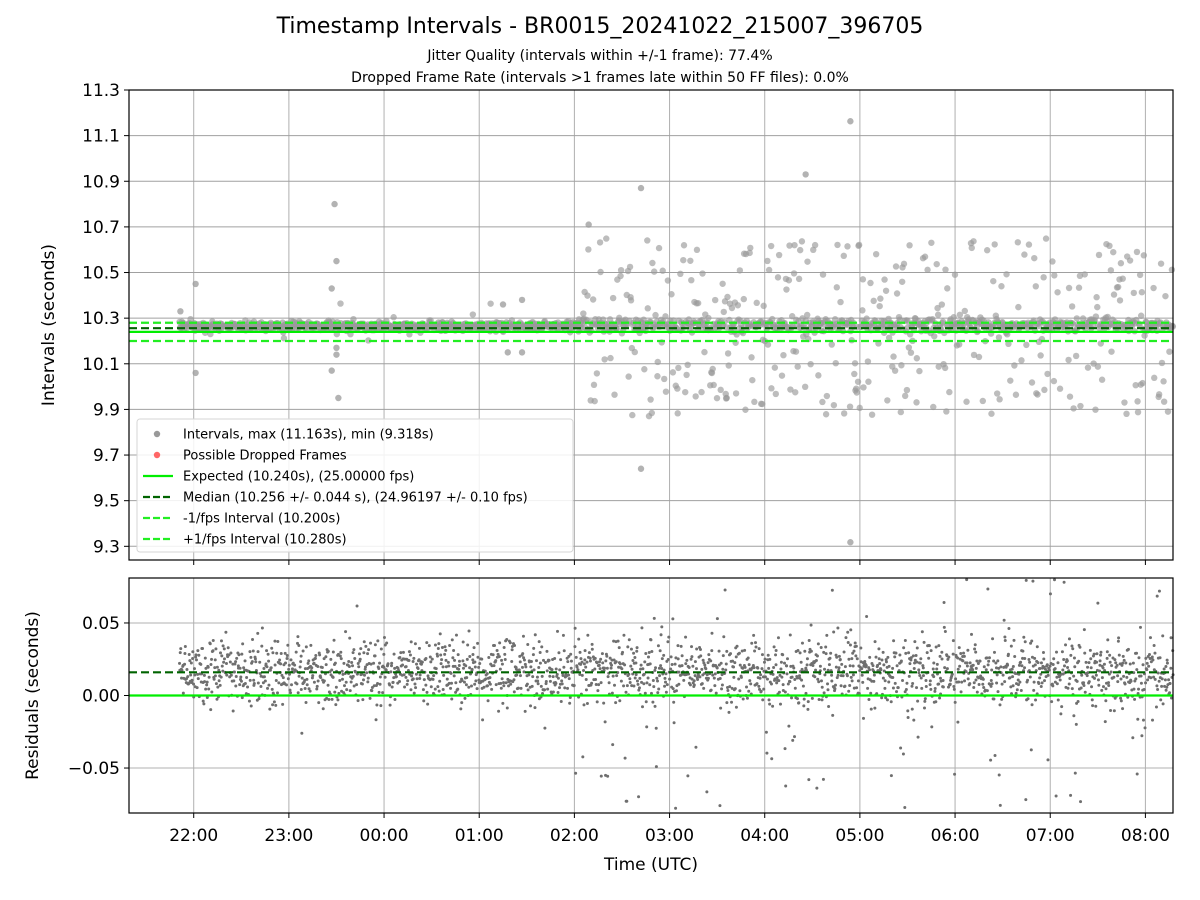 This screenshot has height=900, width=1200. Describe the element at coordinates (101, 697) in the screenshot. I see `bottom-ytick-label: 0.00` at that location.